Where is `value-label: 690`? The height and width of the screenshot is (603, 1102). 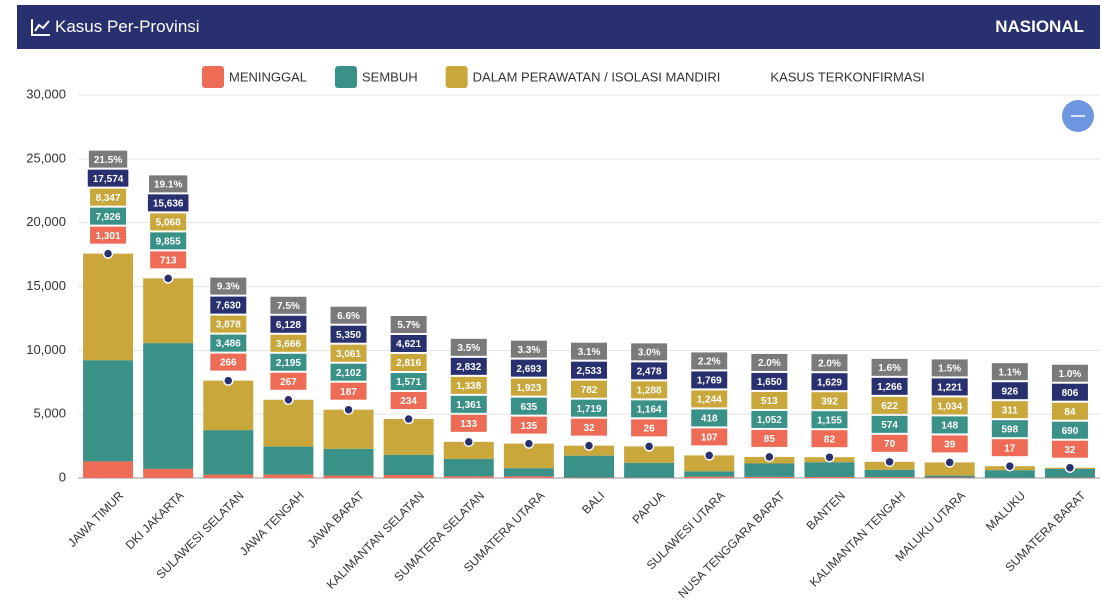 value-label: 690 is located at coordinates (1069, 430).